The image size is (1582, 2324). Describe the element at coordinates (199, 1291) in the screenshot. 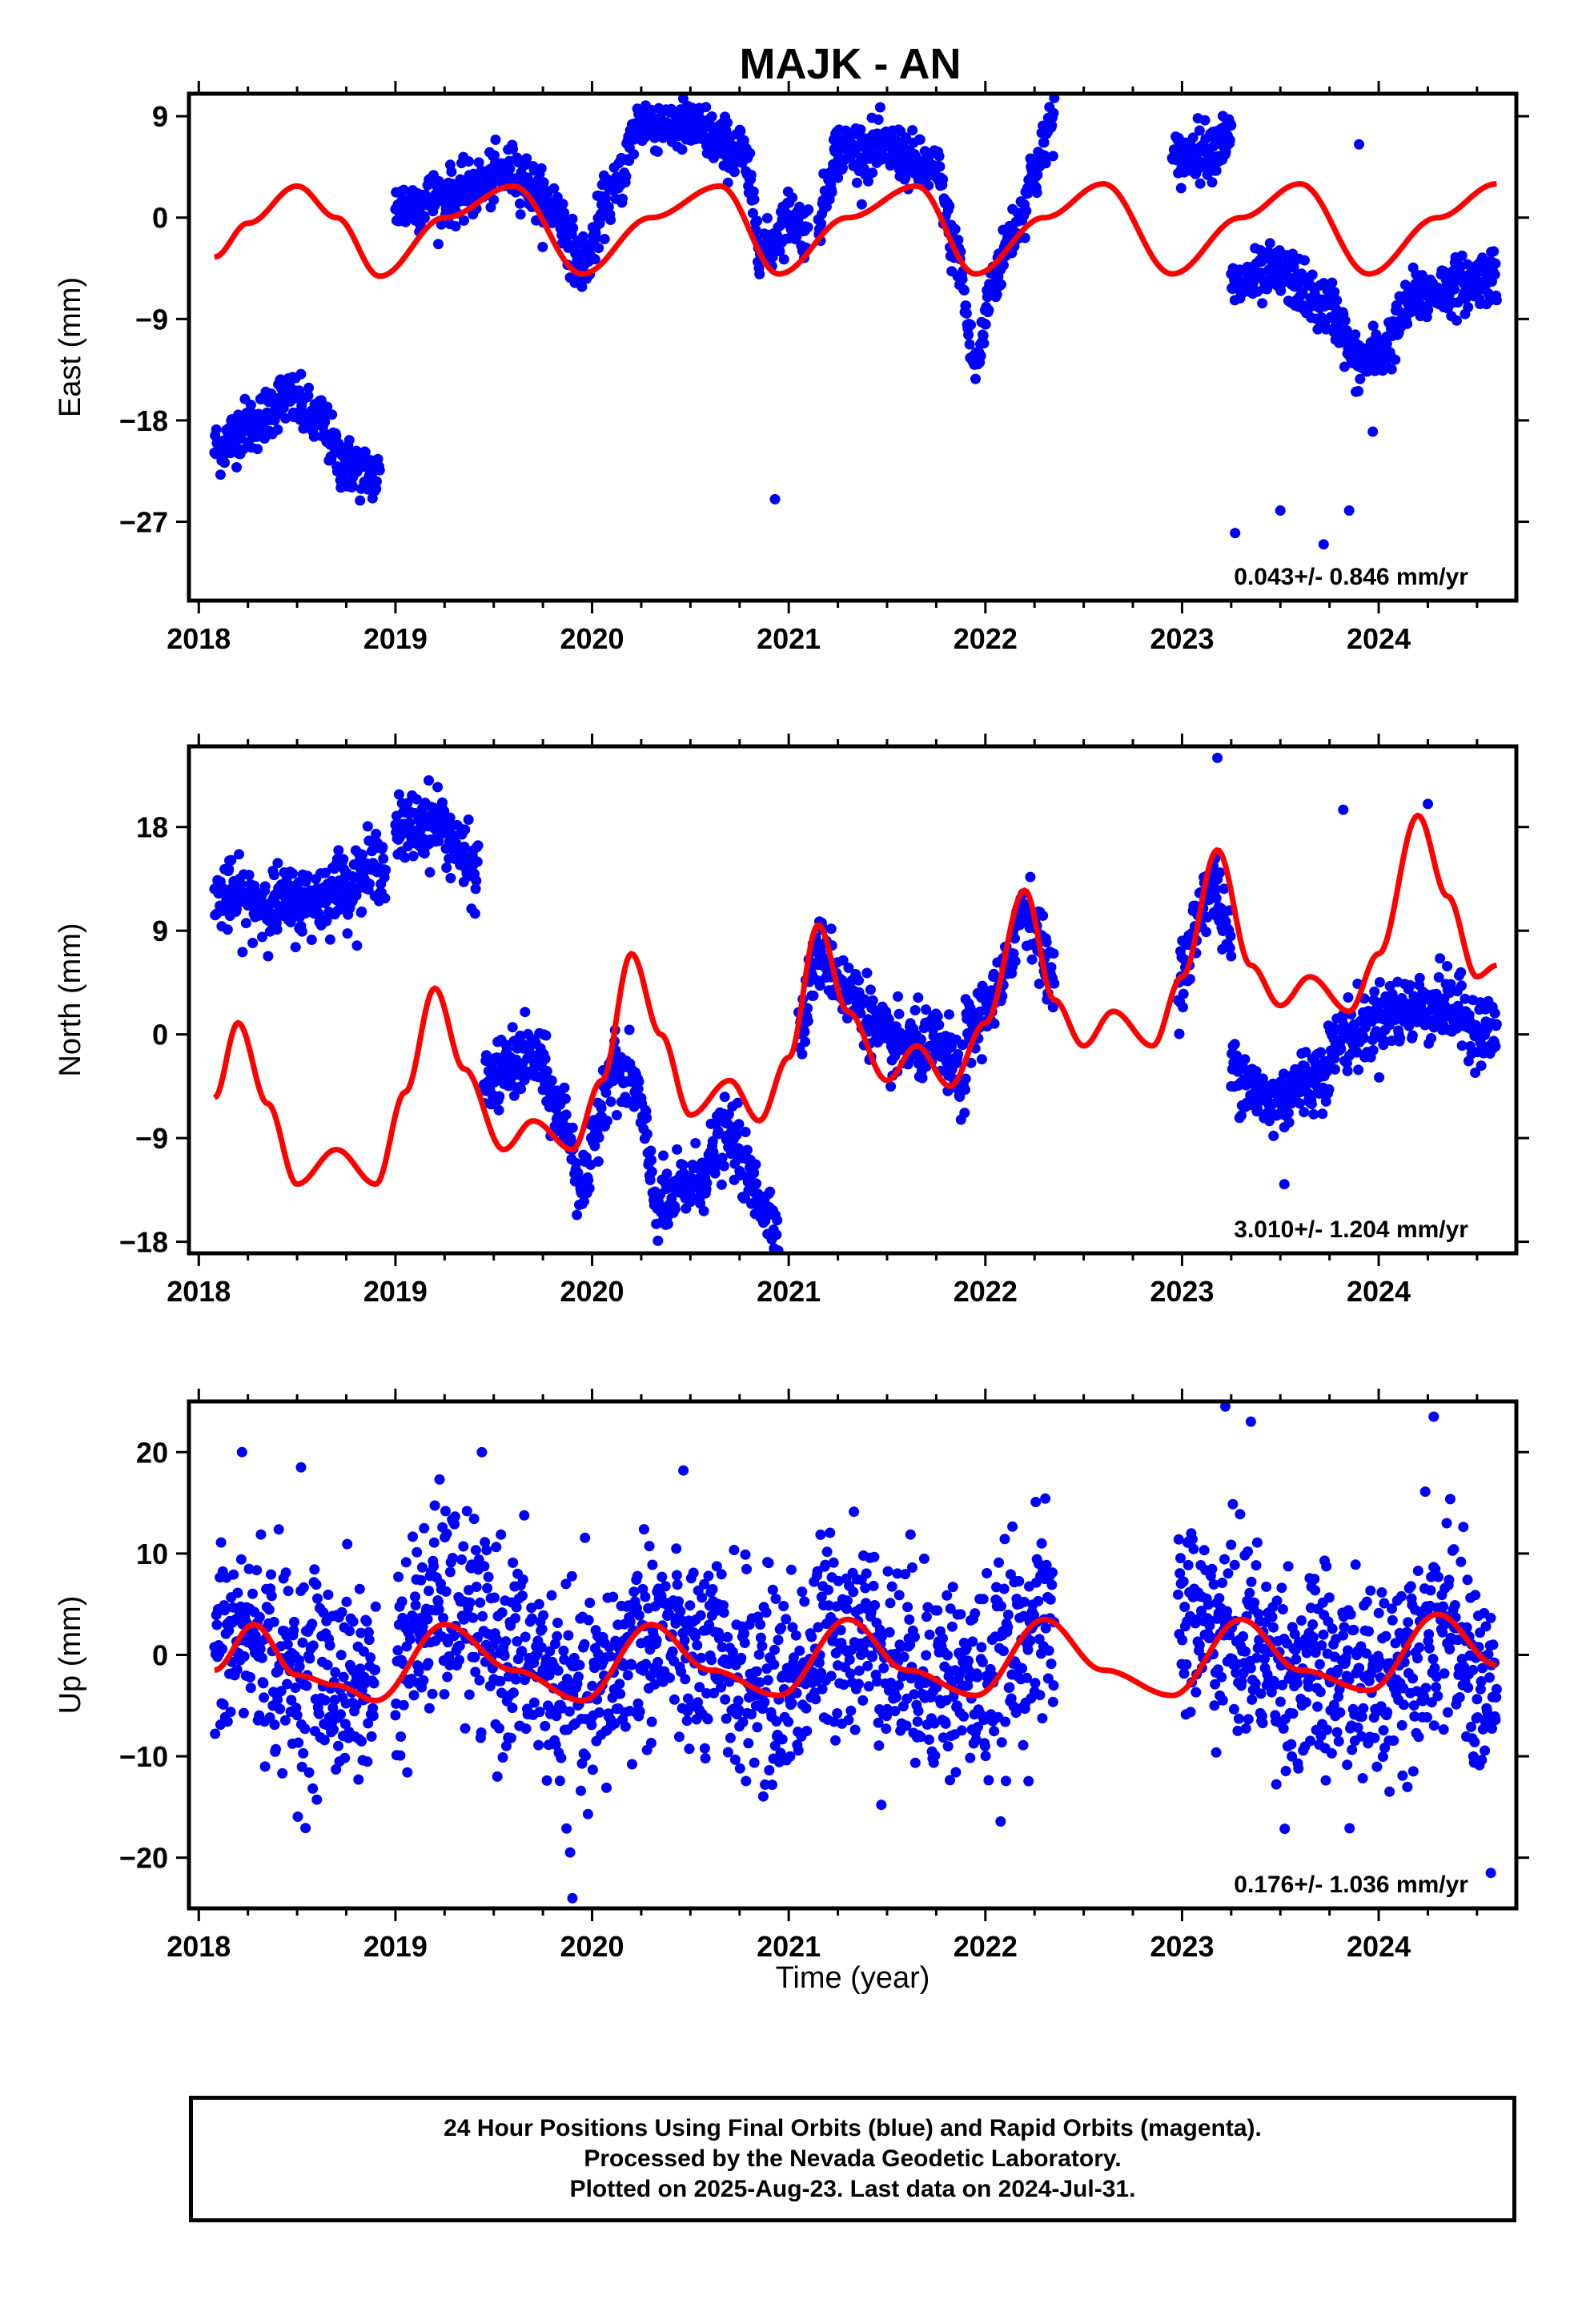

I see `x-tick-label: 2018` at that location.